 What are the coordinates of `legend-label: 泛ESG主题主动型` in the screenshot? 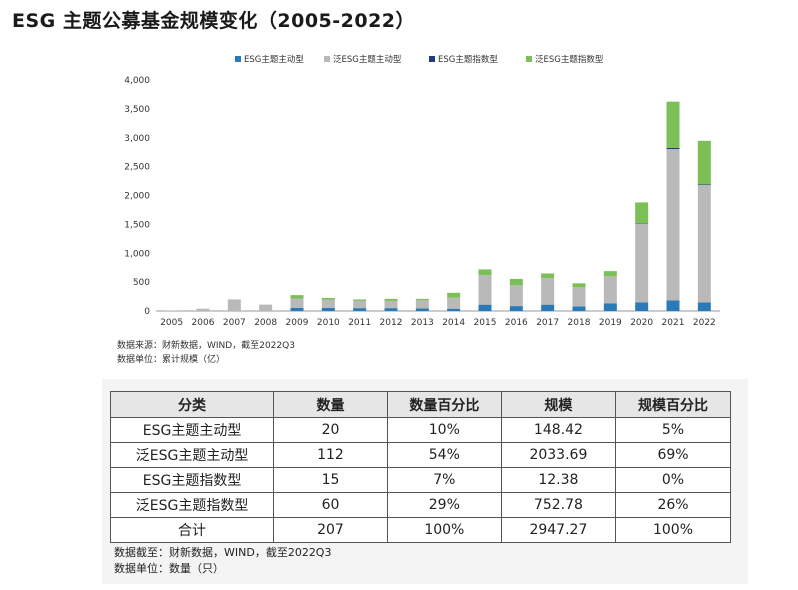 It's located at (367, 59).